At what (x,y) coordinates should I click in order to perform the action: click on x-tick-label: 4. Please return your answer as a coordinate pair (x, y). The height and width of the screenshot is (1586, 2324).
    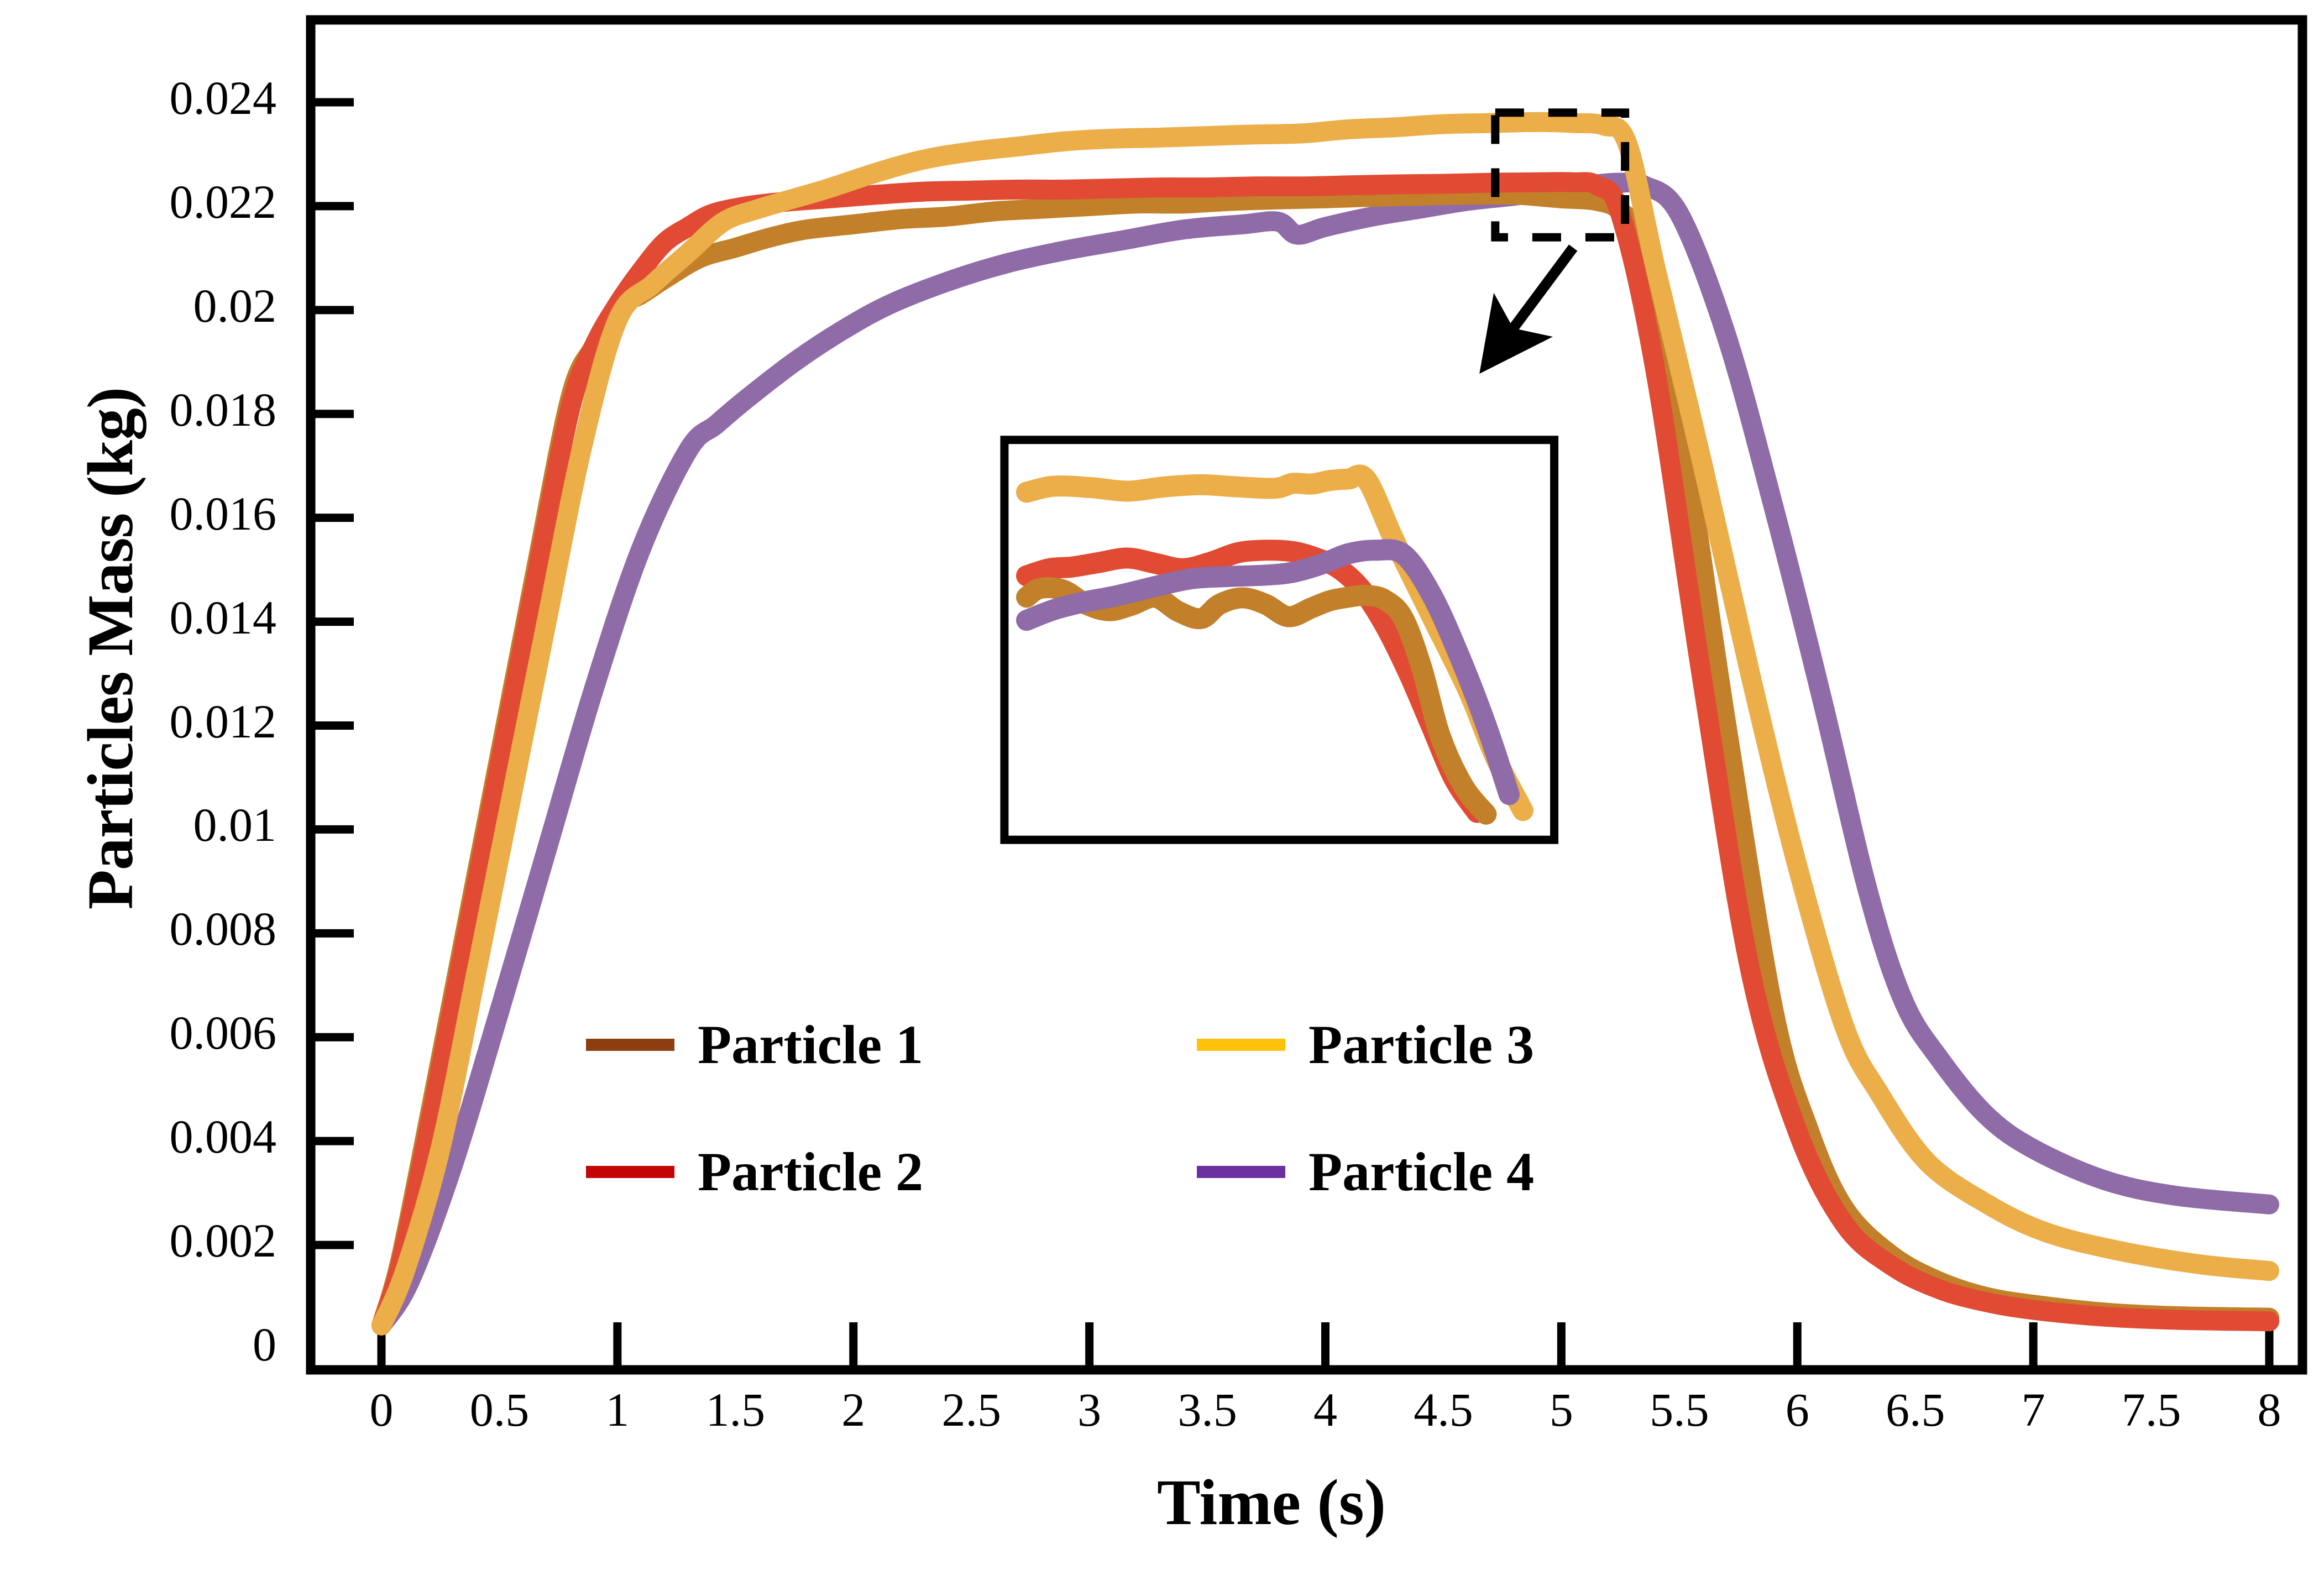
    Looking at the image, I should click on (1325, 1409).